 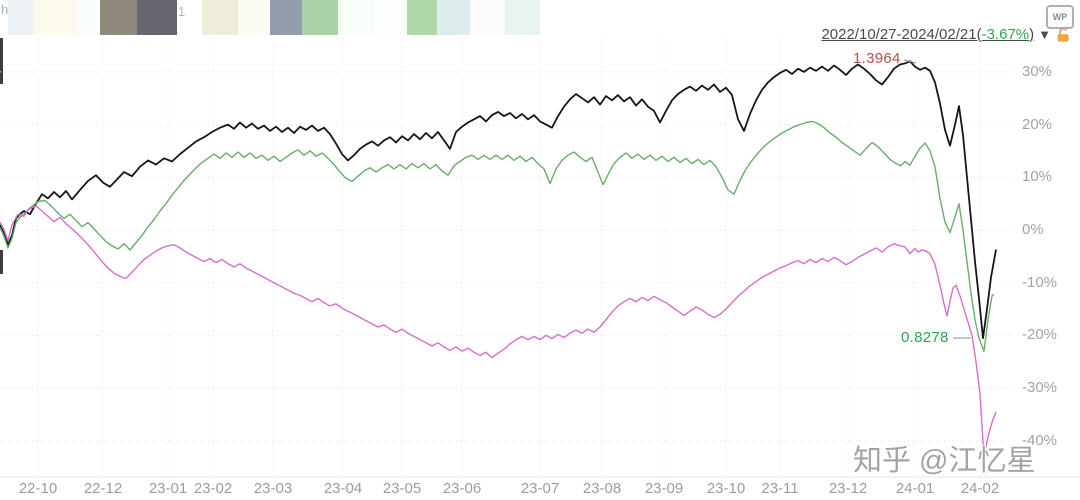 What do you see at coordinates (848, 488) in the screenshot?
I see `x-tick-label: 23-12` at bounding box center [848, 488].